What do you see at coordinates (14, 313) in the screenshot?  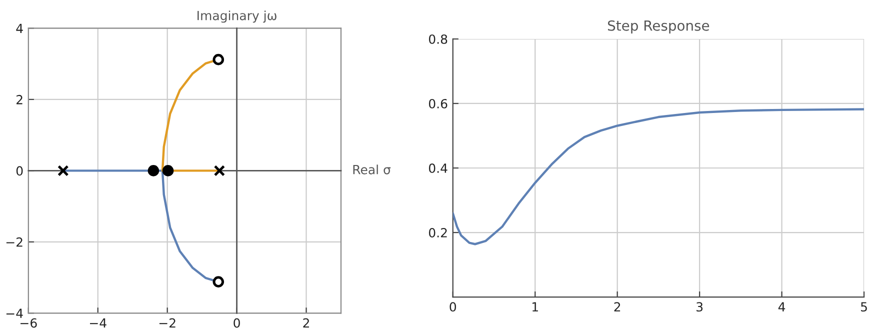 I see `y-tick-label: −4` at bounding box center [14, 313].